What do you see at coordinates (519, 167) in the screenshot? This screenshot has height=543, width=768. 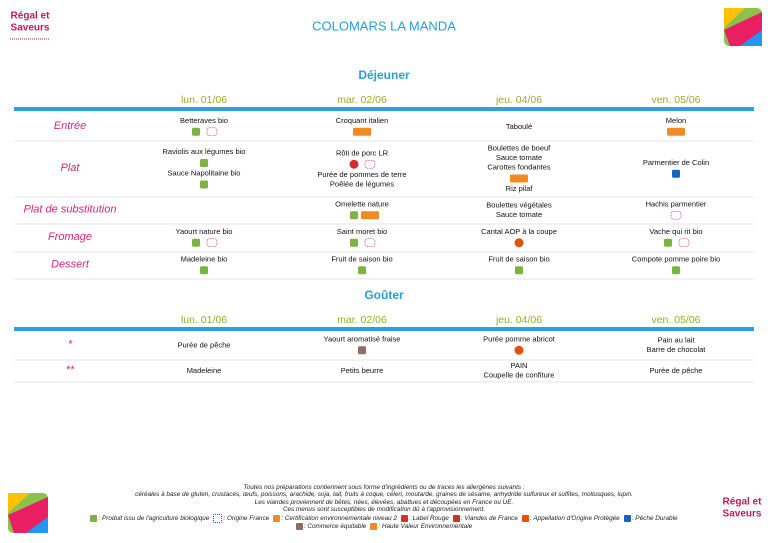 I see `menu-item: Carottes fondantes` at bounding box center [519, 167].